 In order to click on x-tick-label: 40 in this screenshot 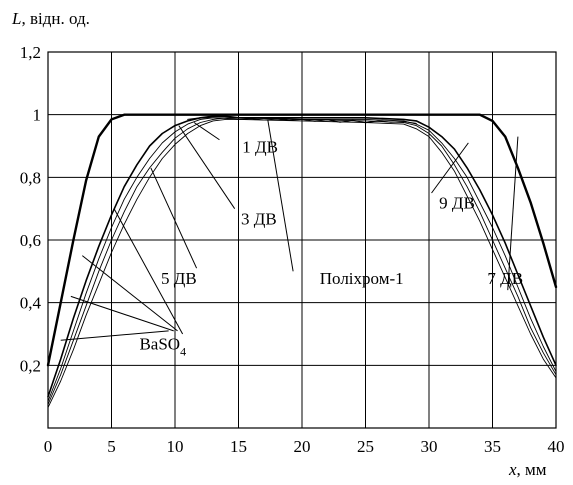, I will do `click(556, 446)`.